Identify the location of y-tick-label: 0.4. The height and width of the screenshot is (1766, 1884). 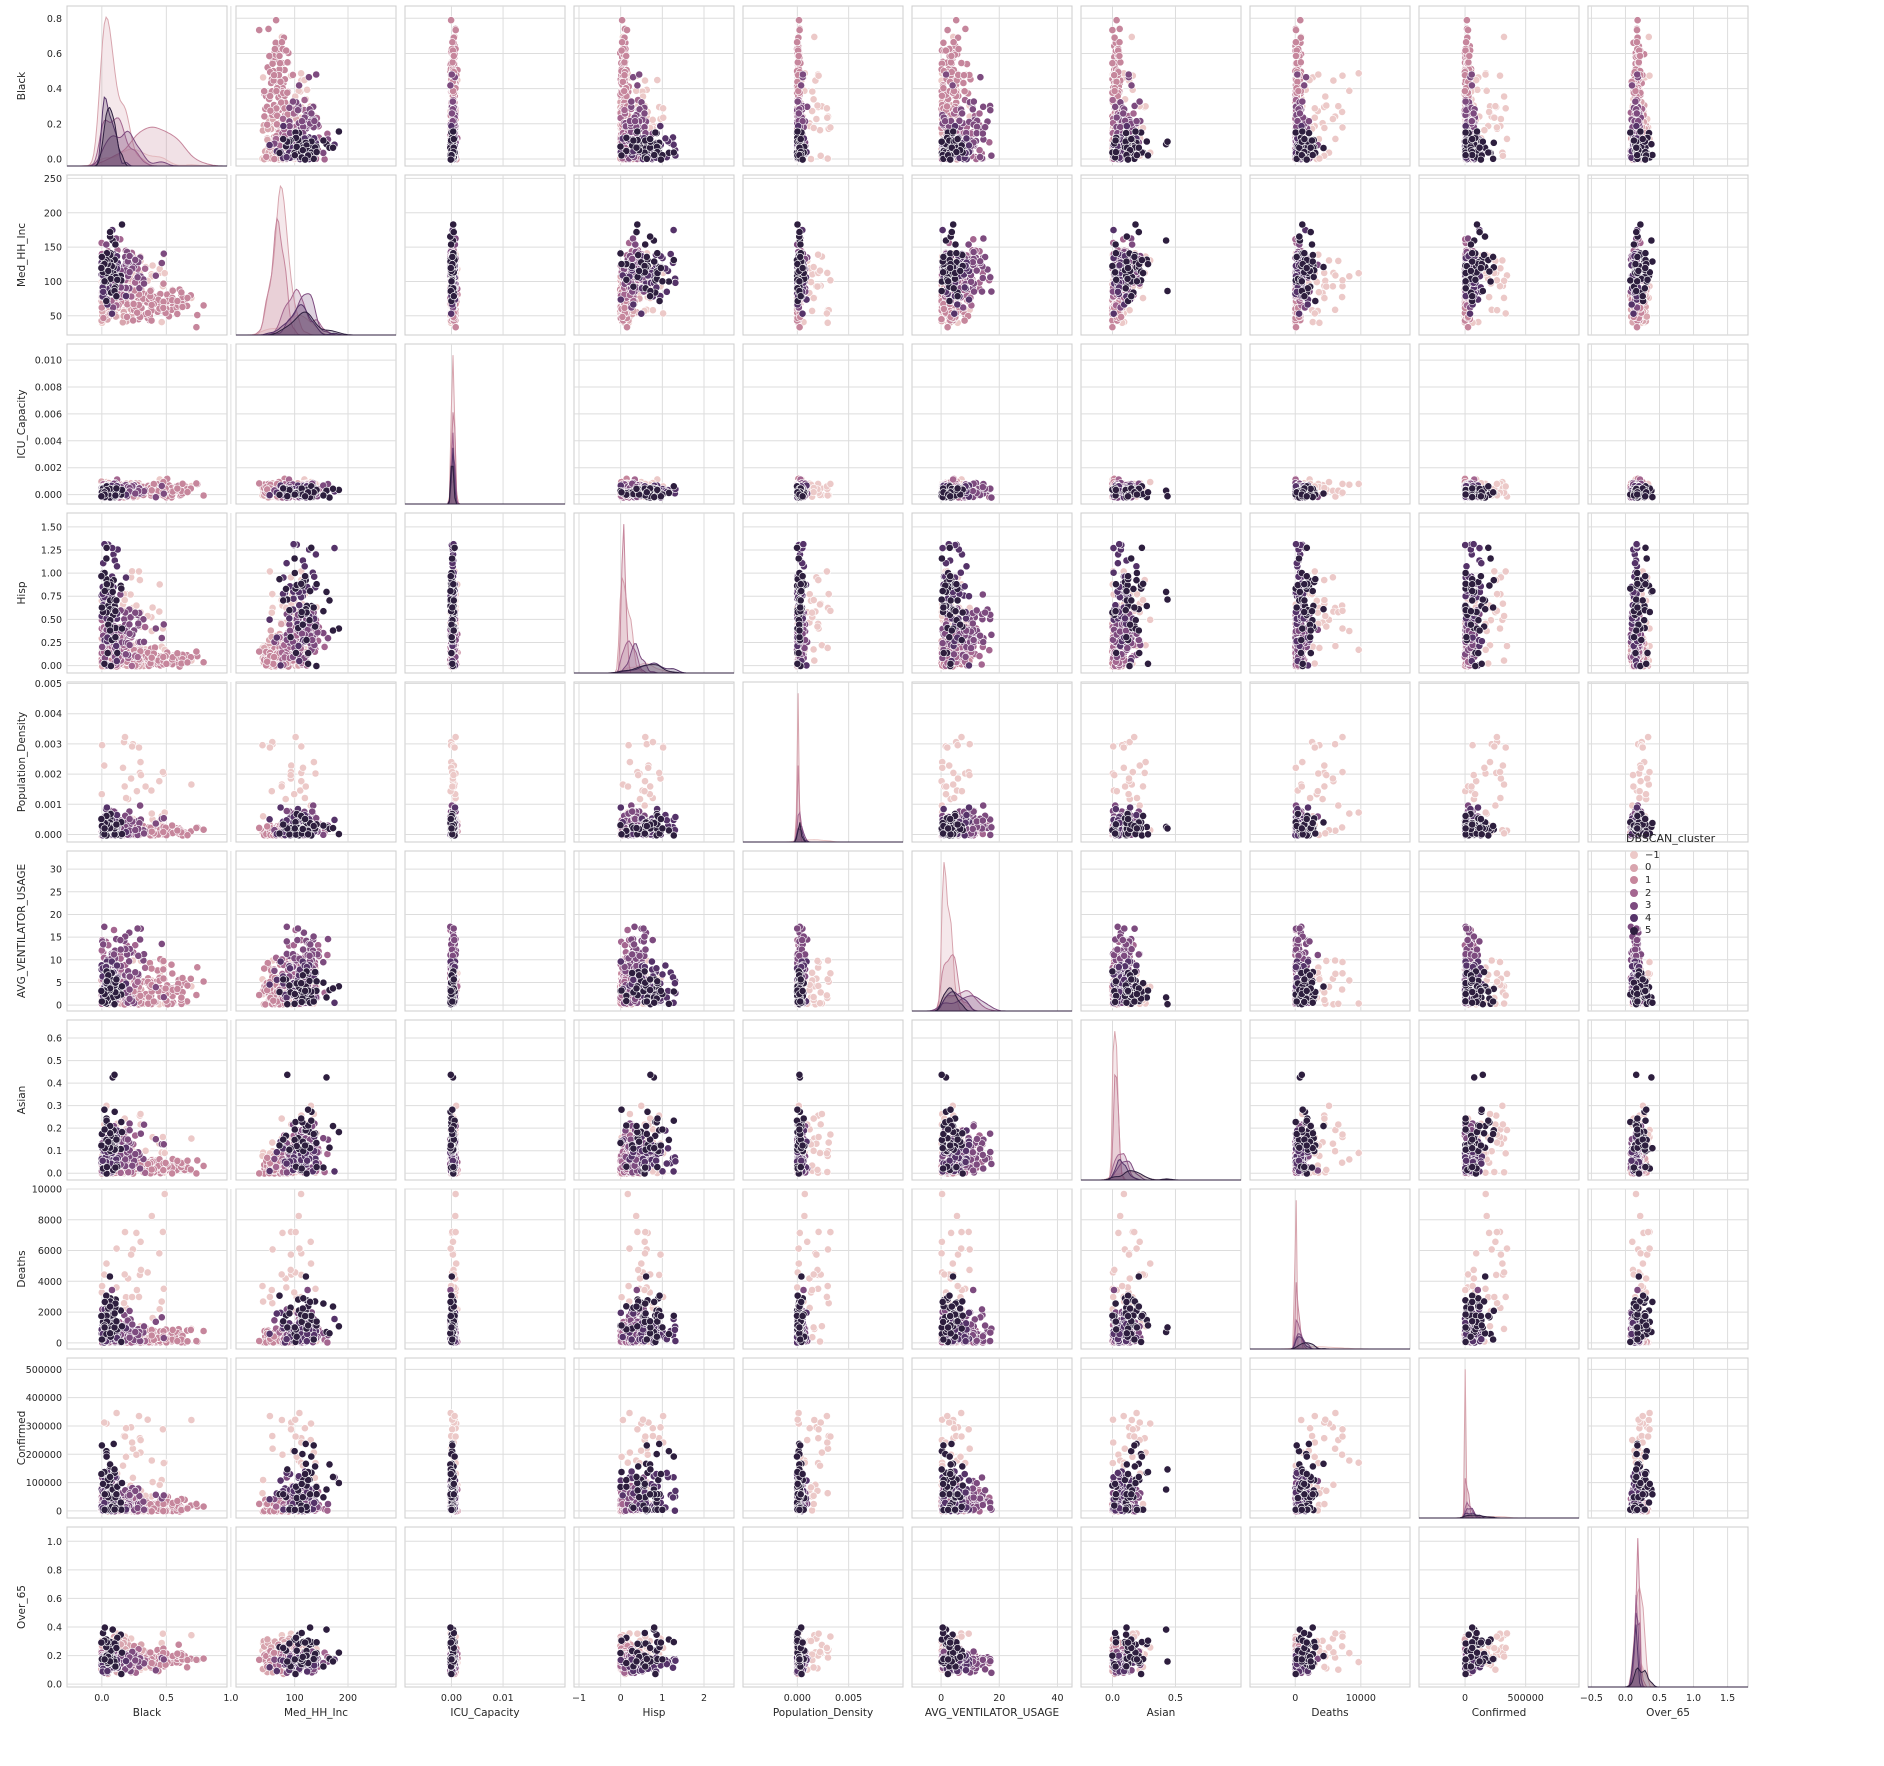
(54, 89).